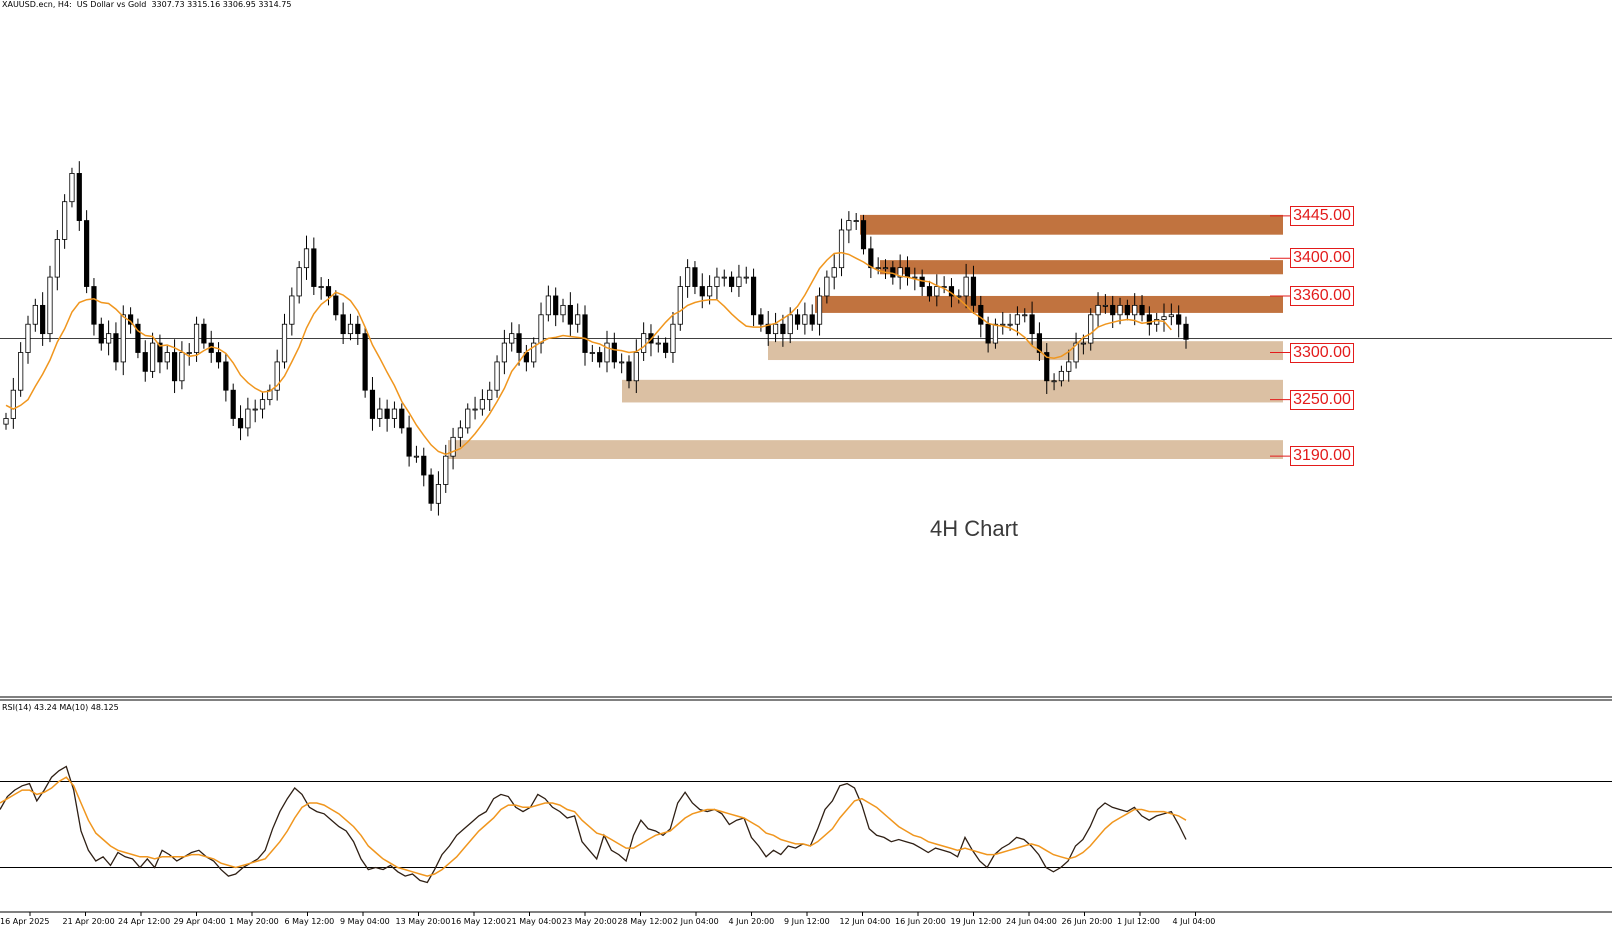 This screenshot has width=1612, height=929. Describe the element at coordinates (254, 921) in the screenshot. I see `x-tick-label: 1 May 20:00` at that location.